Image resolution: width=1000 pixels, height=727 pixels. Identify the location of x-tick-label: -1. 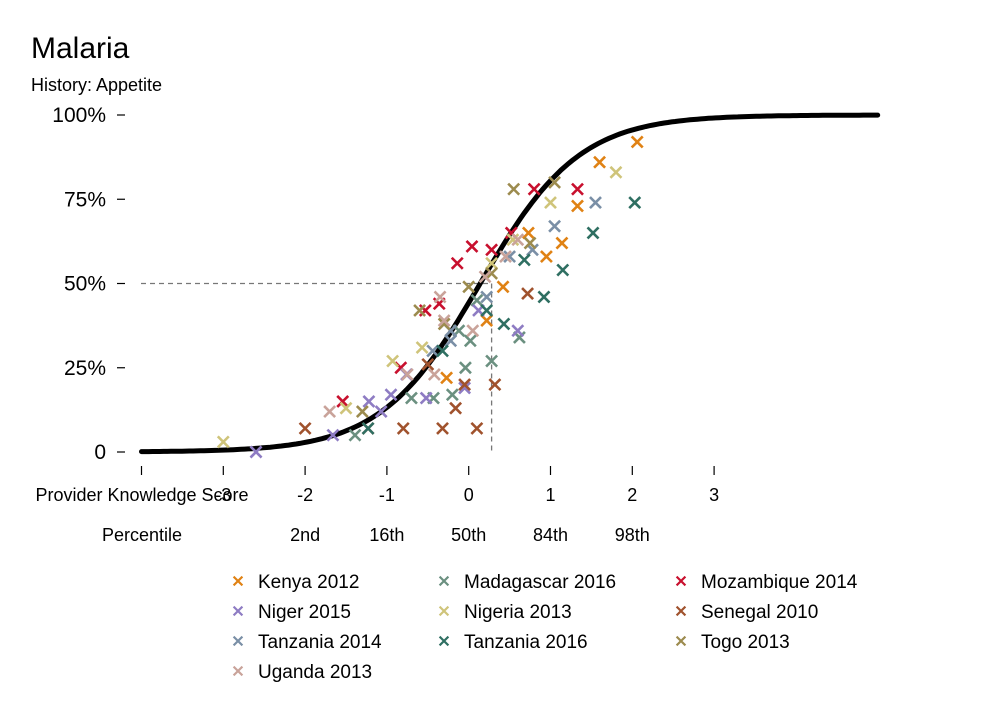
(387, 495).